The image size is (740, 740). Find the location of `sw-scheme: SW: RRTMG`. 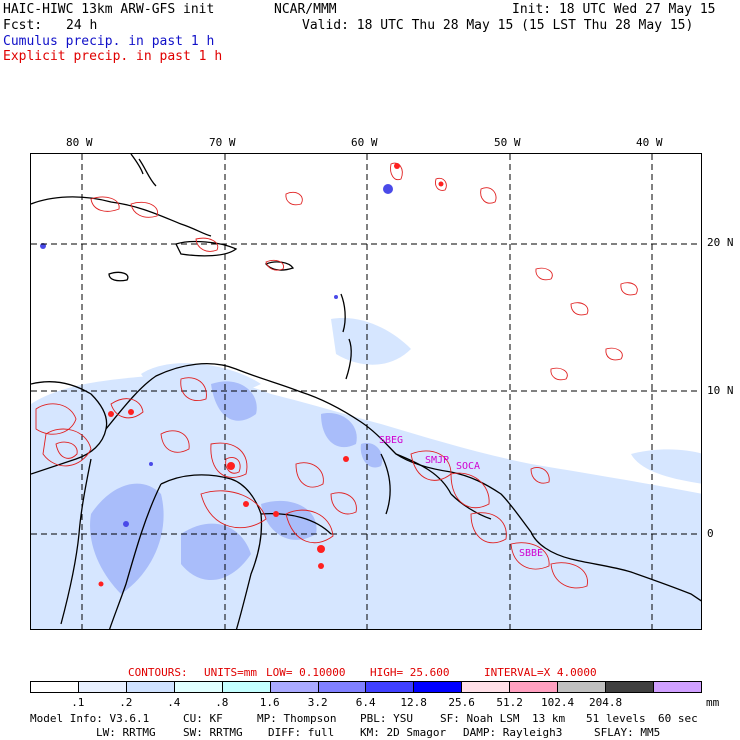

sw-scheme: SW: RRTMG is located at coordinates (213, 732).